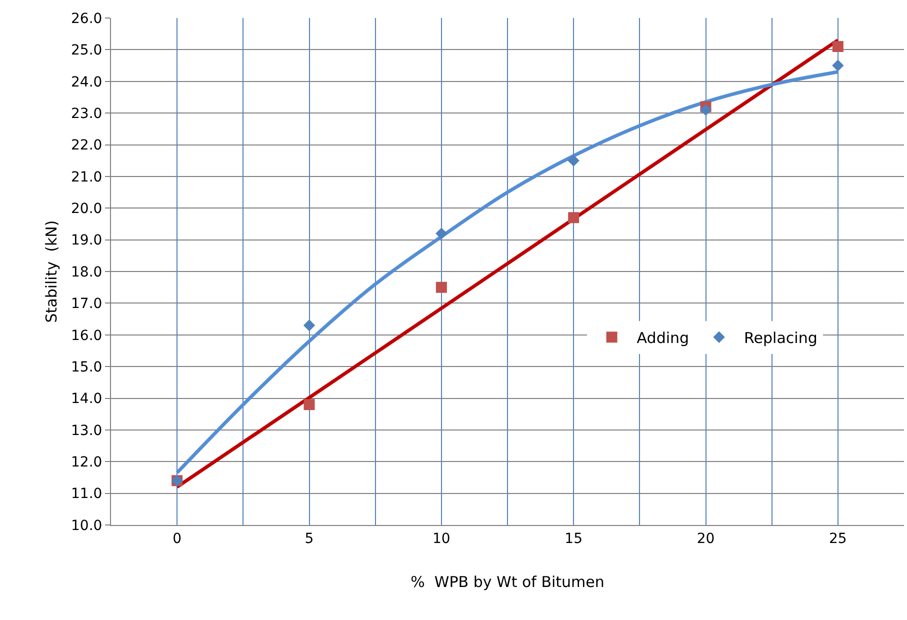  I want to click on x-tick-label: 25, so click(838, 538).